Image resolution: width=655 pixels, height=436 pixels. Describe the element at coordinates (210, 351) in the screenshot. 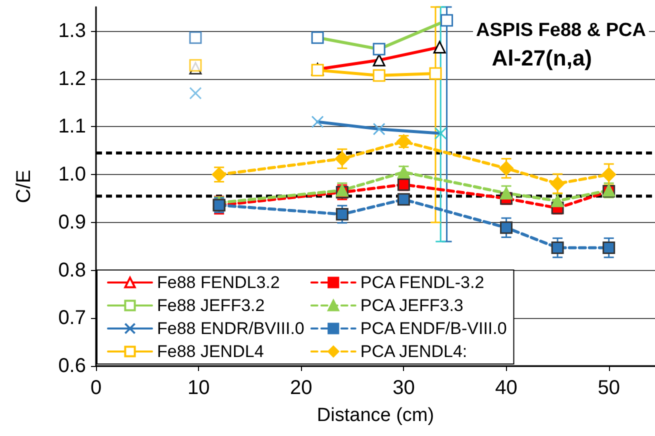

I see `legend-label: Fe88 JENDL4` at that location.